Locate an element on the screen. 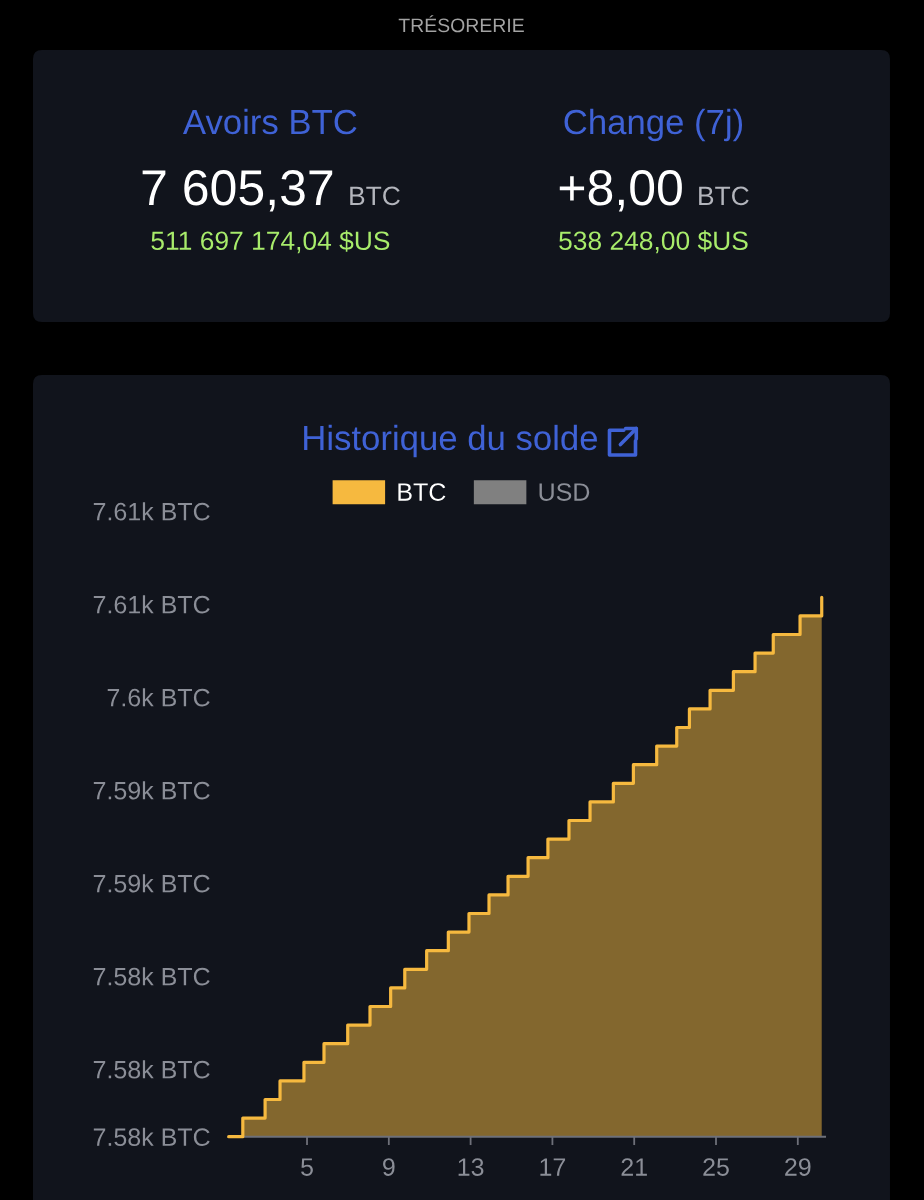  y-tick-label: 7.6k BTC is located at coordinates (158, 697).